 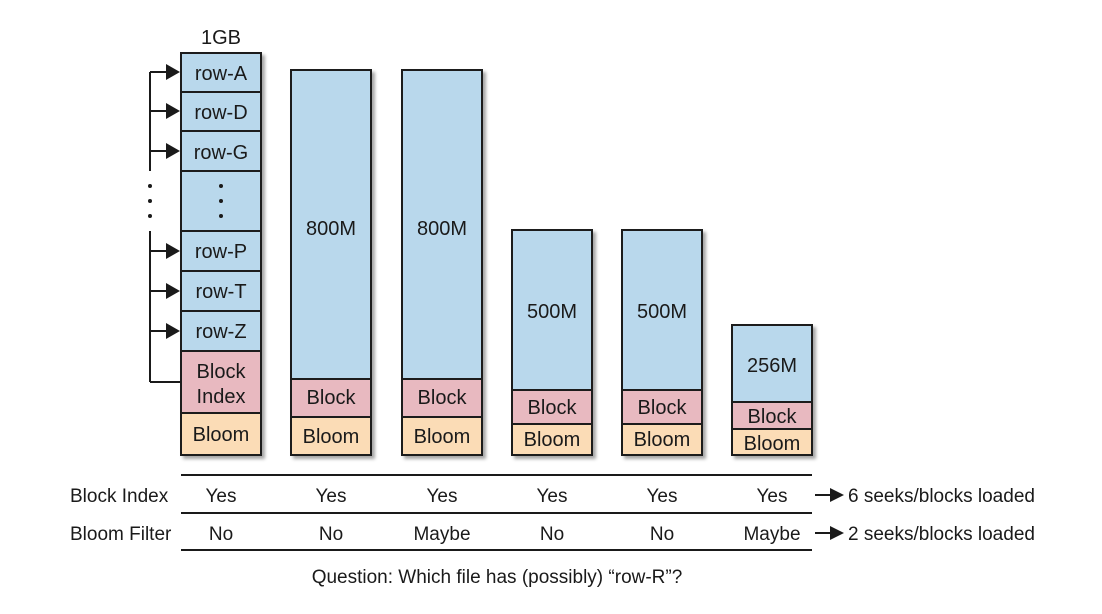 What do you see at coordinates (662, 312) in the screenshot?
I see `file-size-label-5: 500M` at bounding box center [662, 312].